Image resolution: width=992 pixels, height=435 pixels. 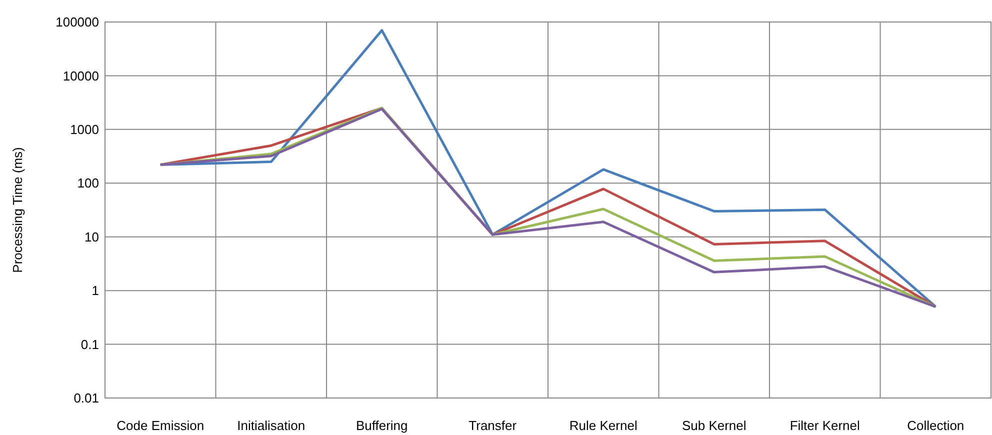 What do you see at coordinates (89, 344) in the screenshot?
I see `y-tick-label: 0.1` at bounding box center [89, 344].